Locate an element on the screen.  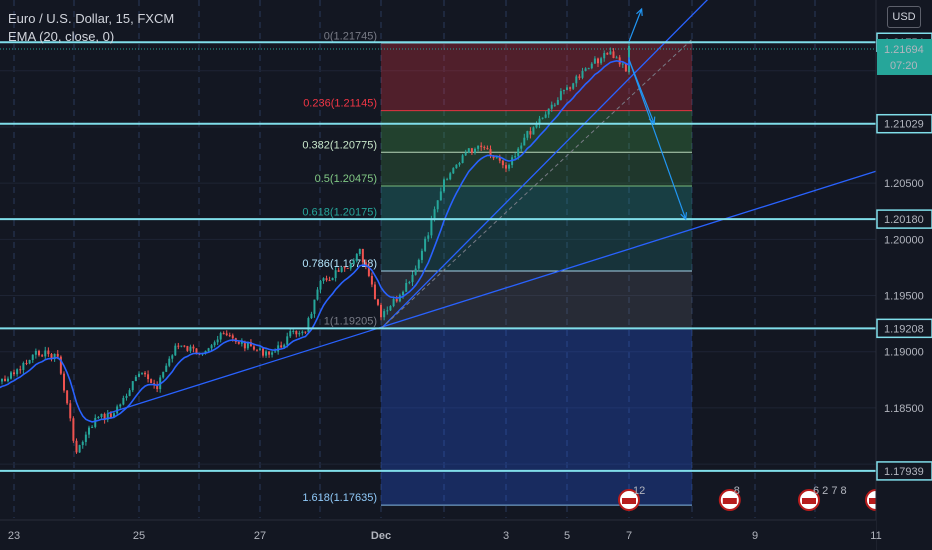
event-count-label: 6 2 7 8 is located at coordinates (830, 491).